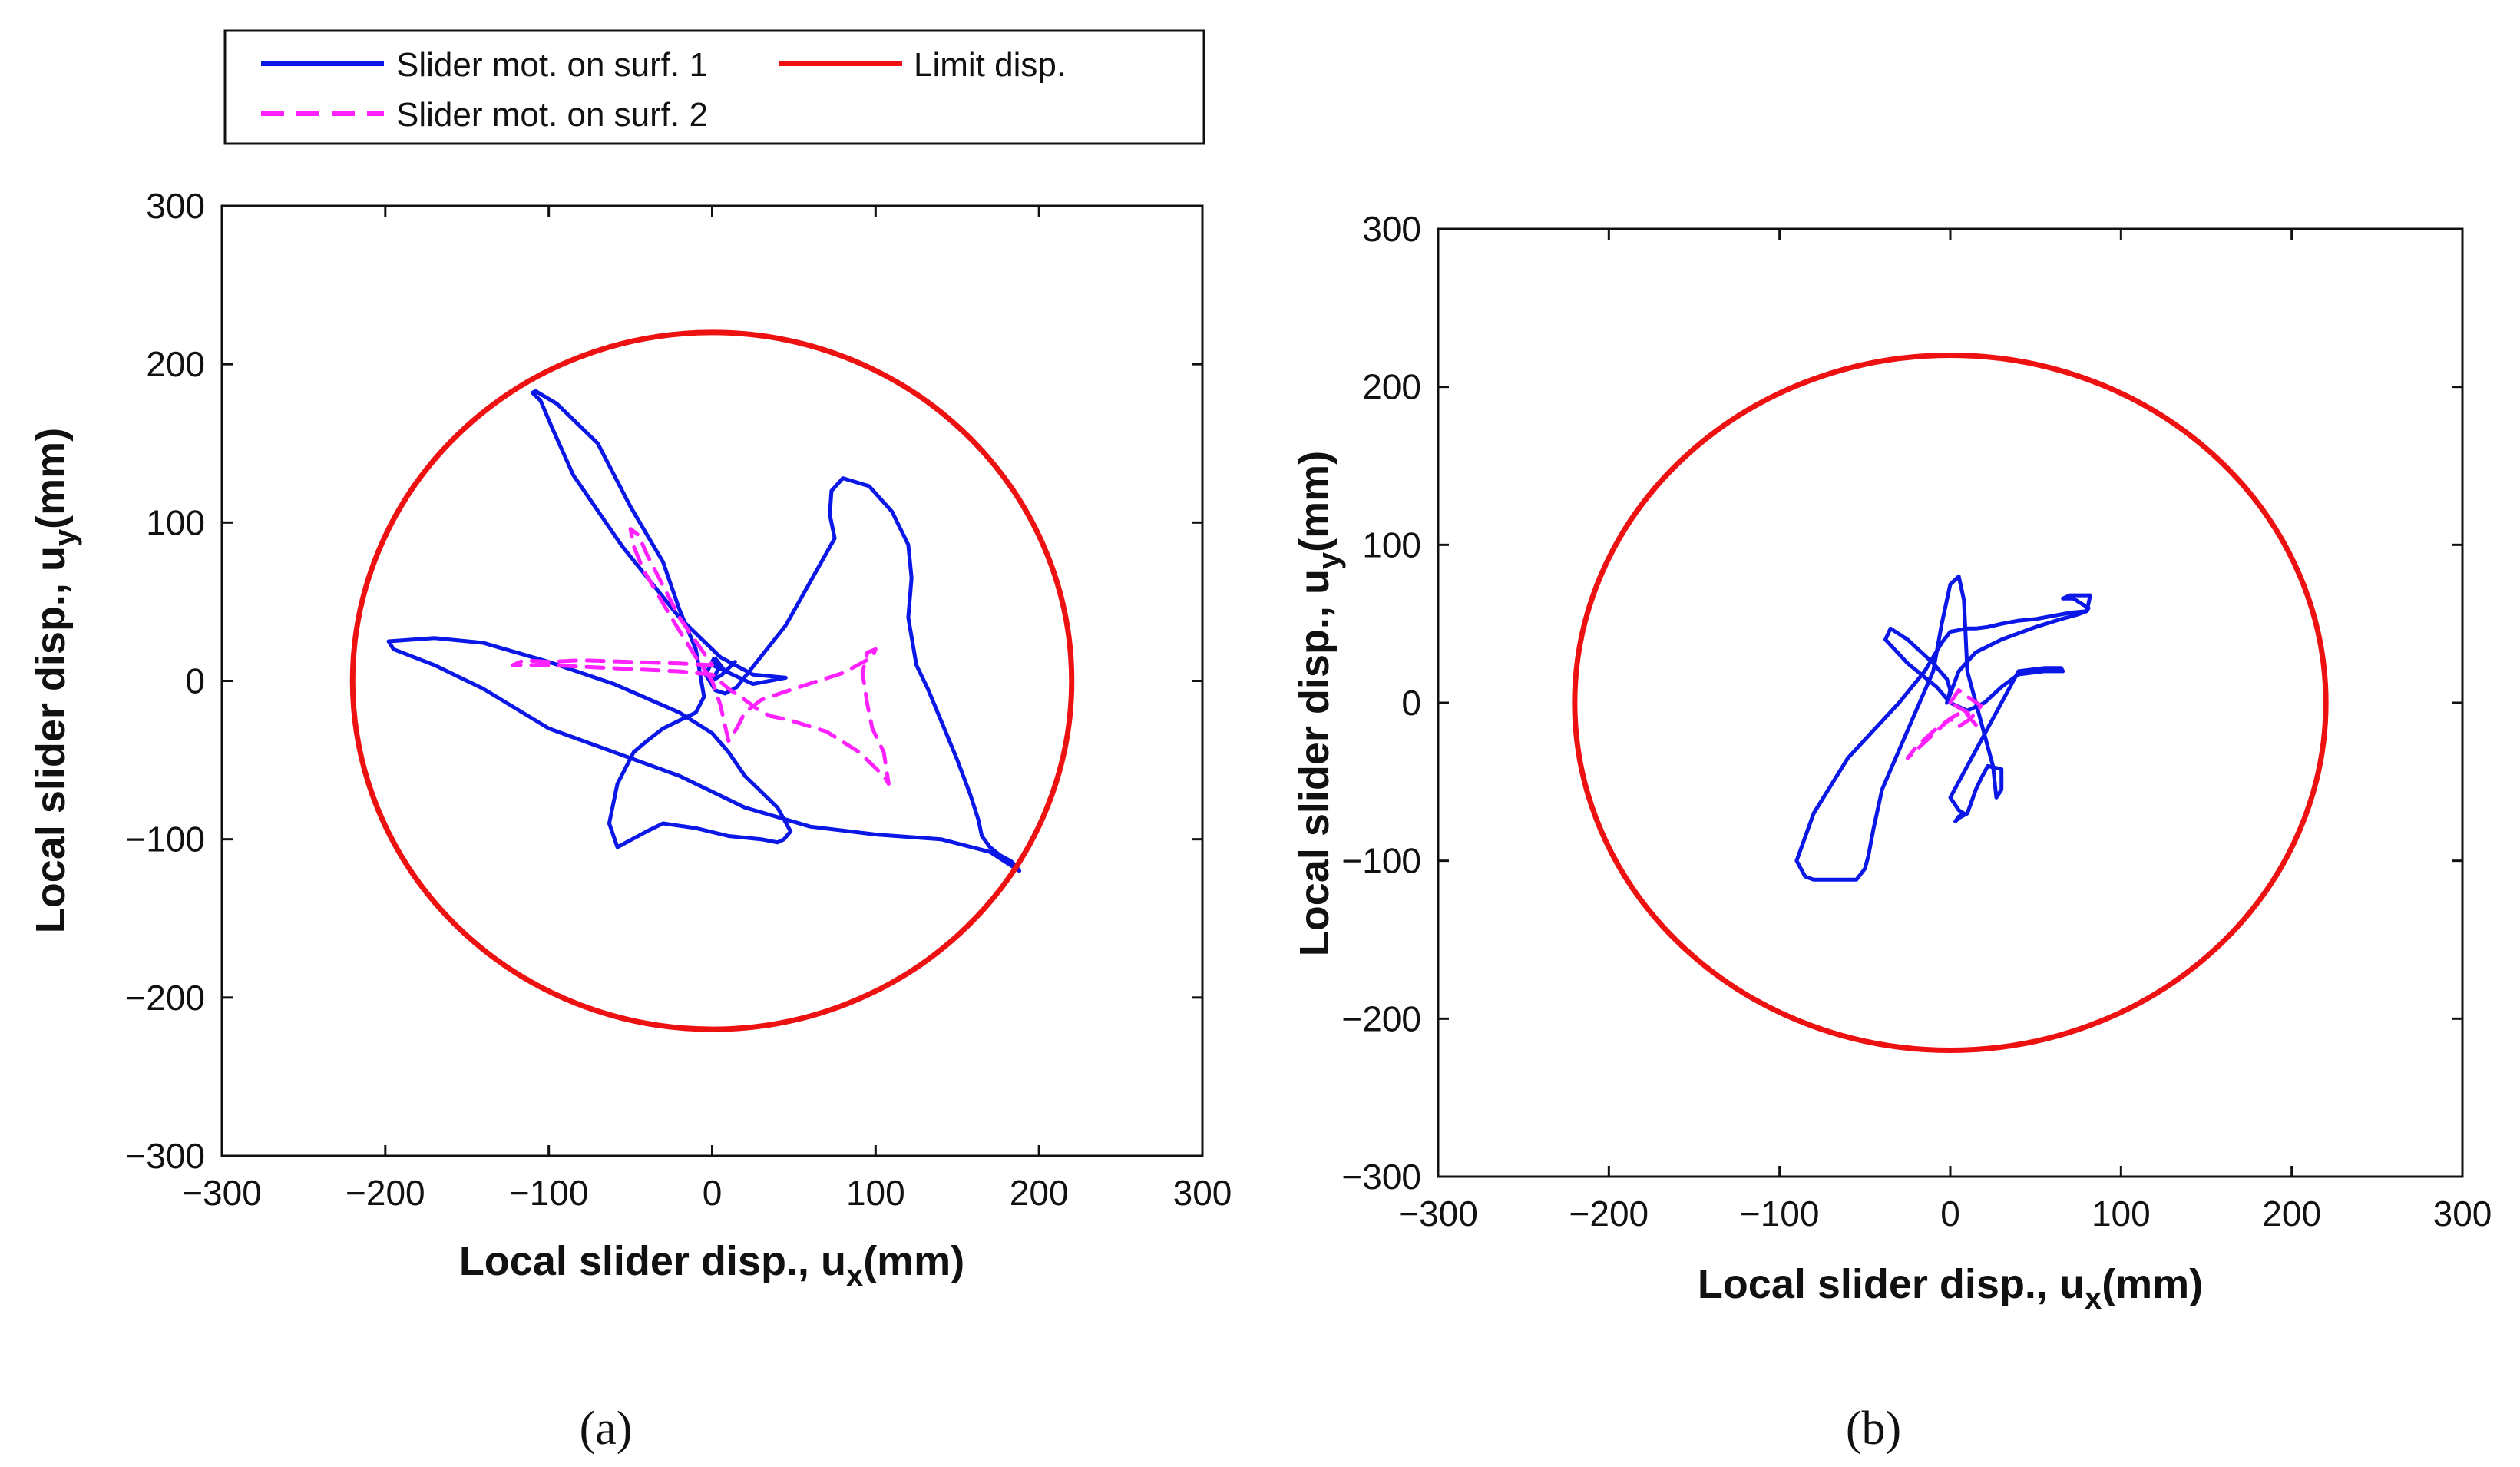 Image resolution: width=2520 pixels, height=1467 pixels. Describe the element at coordinates (386, 1193) in the screenshot. I see `panel-a-xtick-label: −200` at that location.